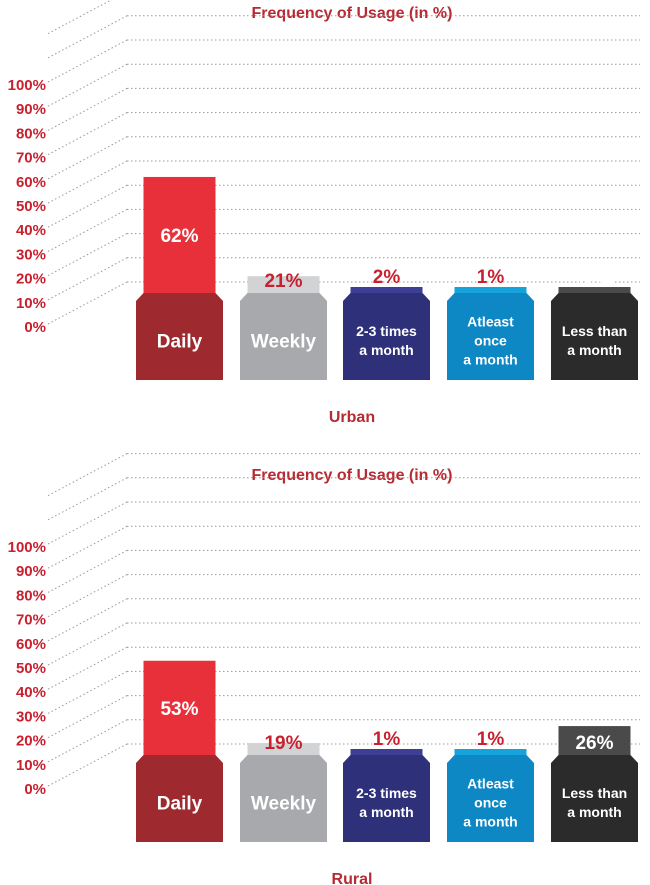 The image size is (650, 885). I want to click on bar-group-0: 53% Daily, so click(179, 751).